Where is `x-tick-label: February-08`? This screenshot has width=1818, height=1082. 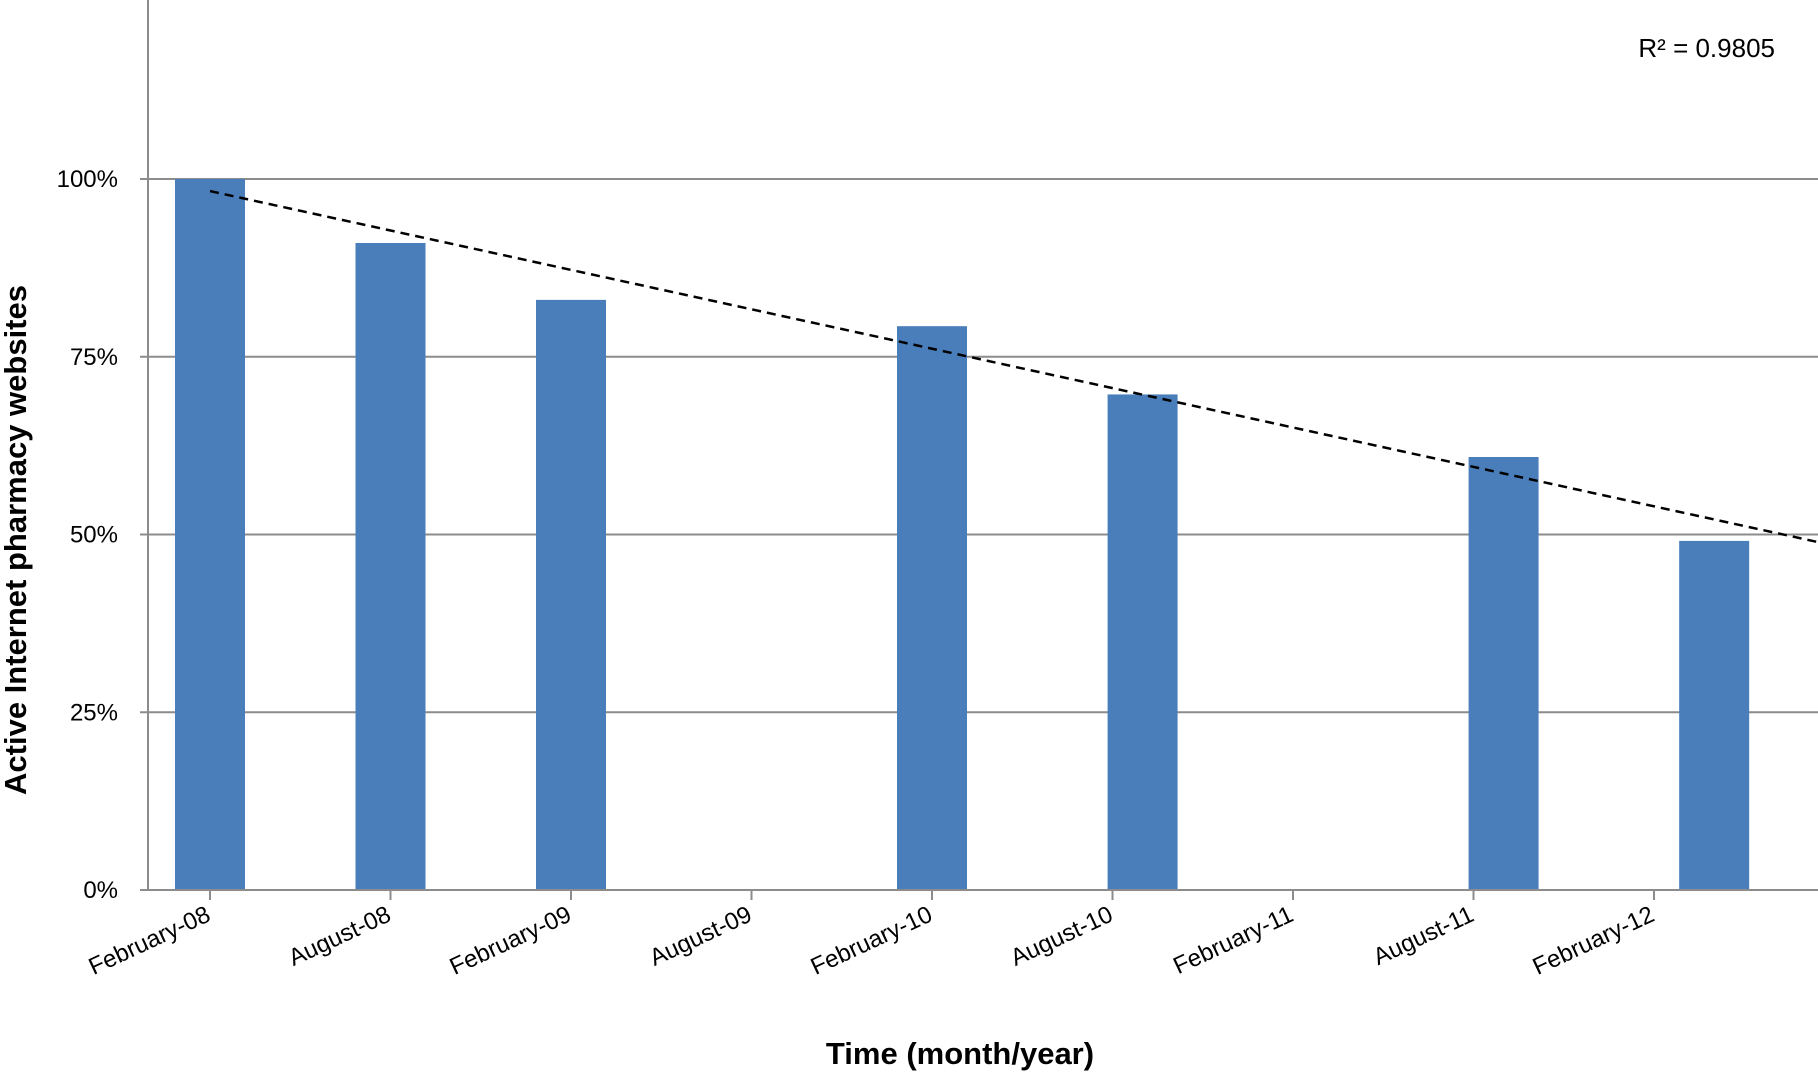
x-tick-label: February-08 is located at coordinates (150, 941).